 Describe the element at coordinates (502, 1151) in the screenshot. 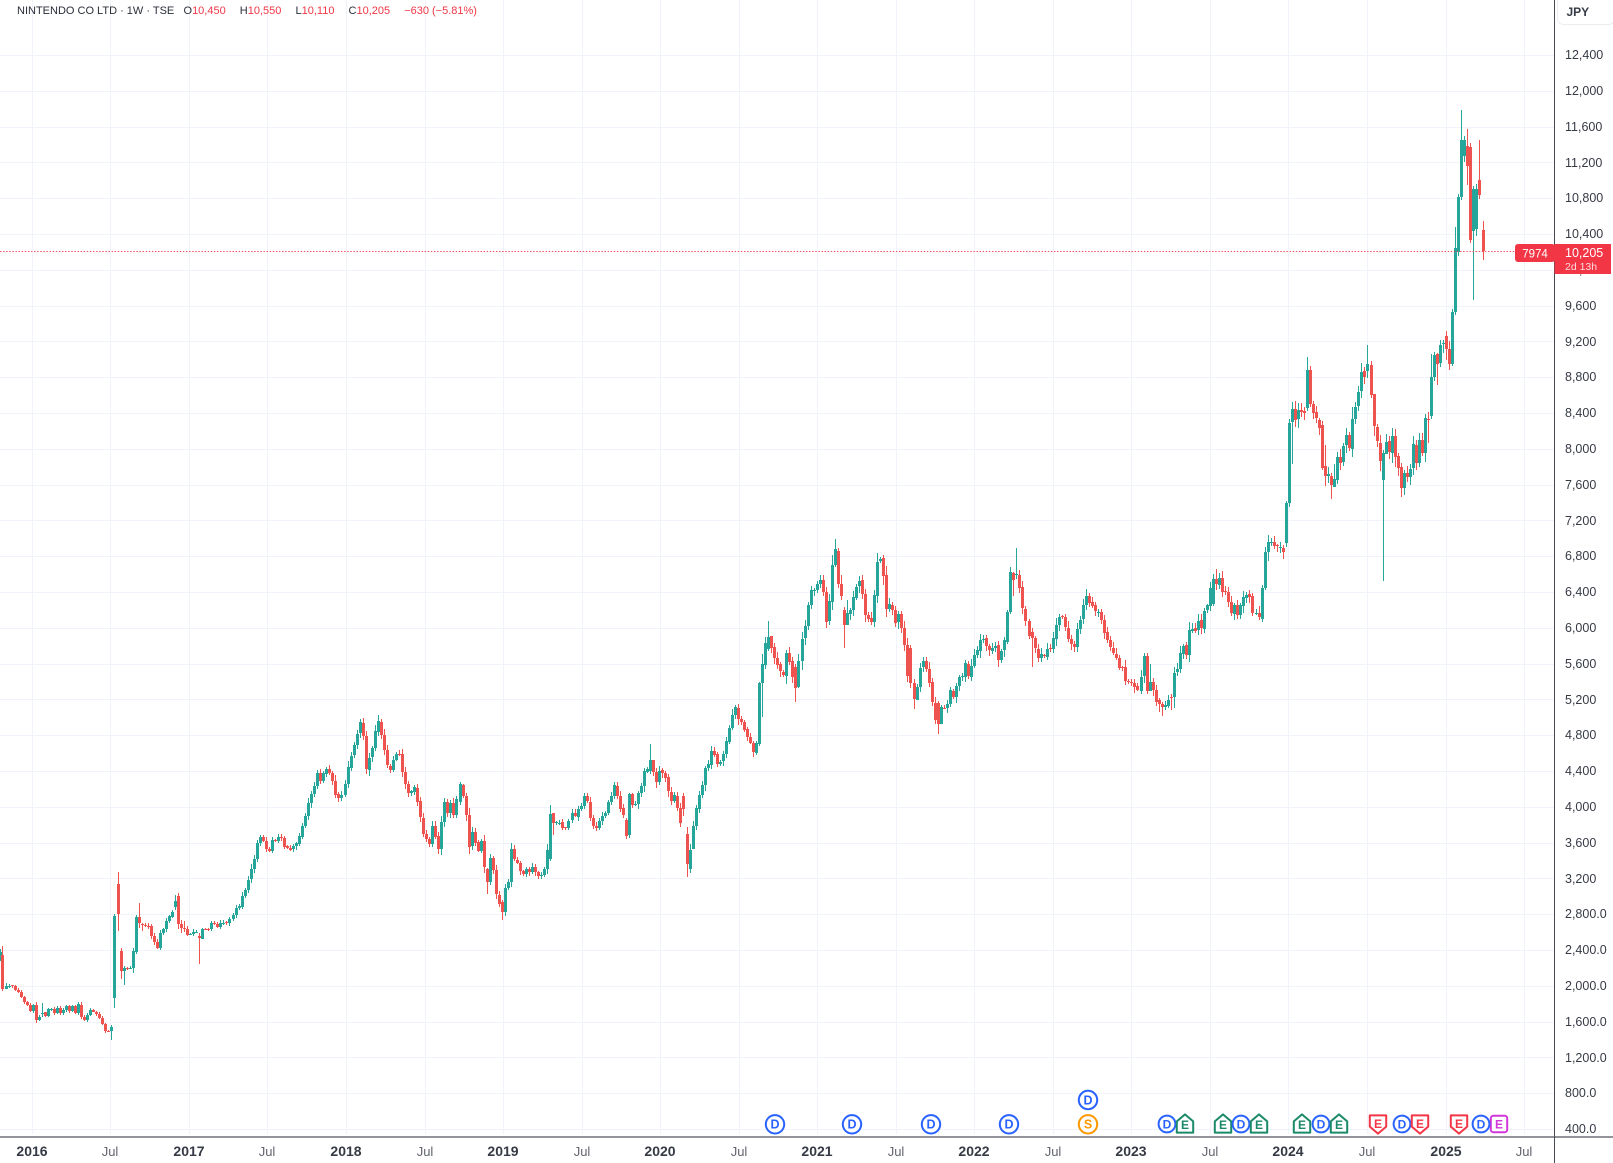

I see `svg-text: 2019` at that location.